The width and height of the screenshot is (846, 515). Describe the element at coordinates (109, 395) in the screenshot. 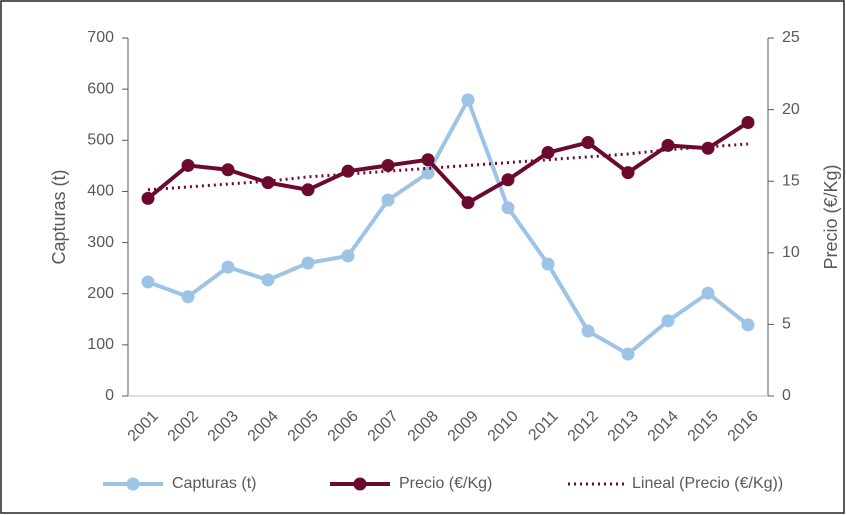

I see `y-tick-label: 0` at that location.